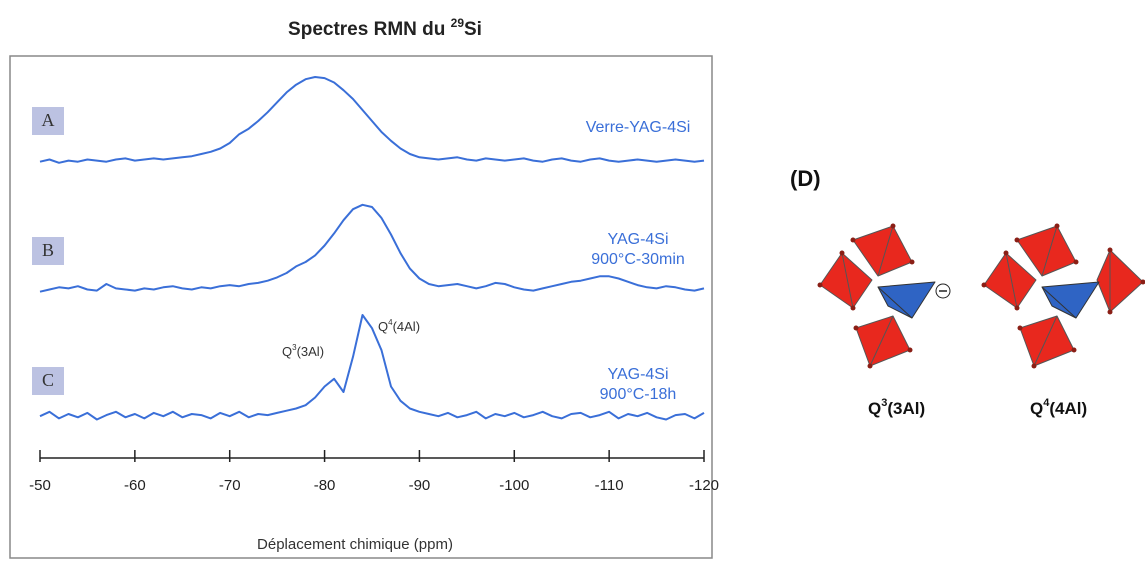 This screenshot has width=1145, height=565. I want to click on annotation: Q3(3Al), so click(303, 351).